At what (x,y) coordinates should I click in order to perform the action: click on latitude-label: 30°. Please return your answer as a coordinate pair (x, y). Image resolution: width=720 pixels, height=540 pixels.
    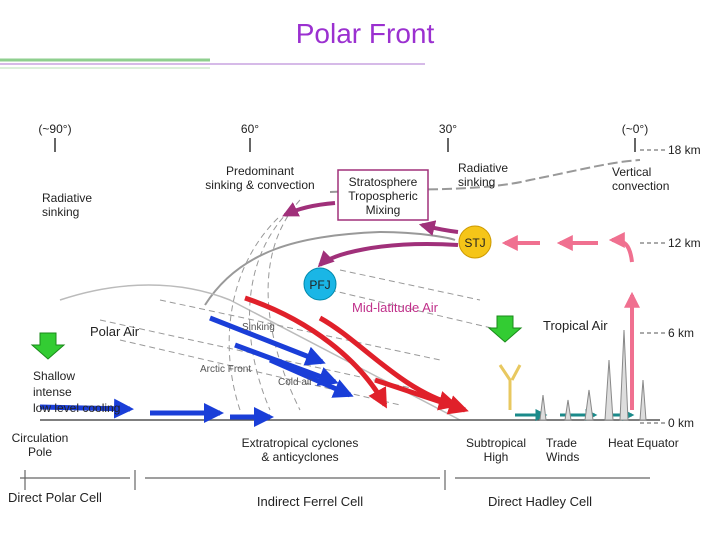
    Looking at the image, I should click on (448, 129).